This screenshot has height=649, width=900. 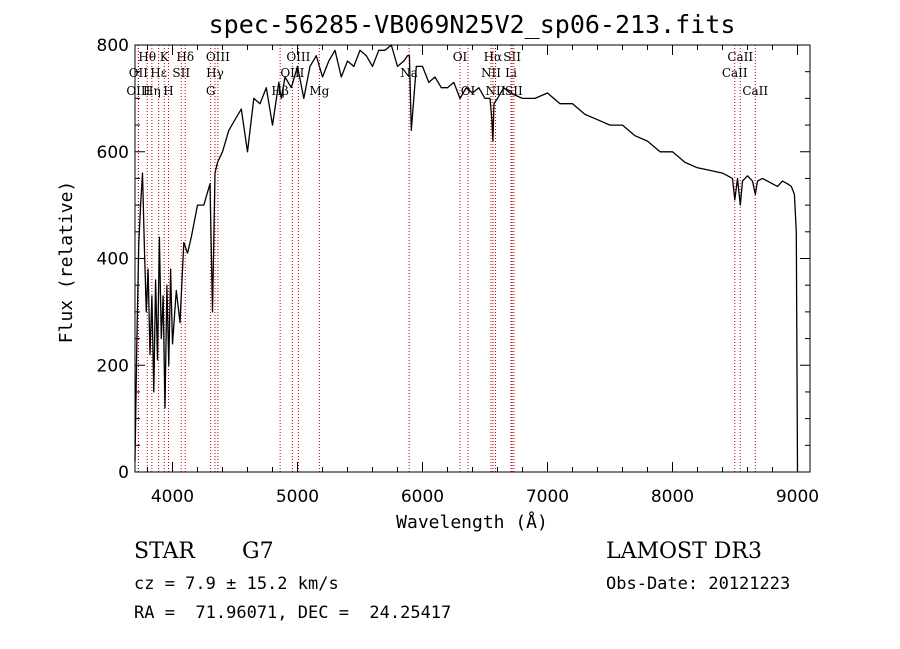 I want to click on survey-release: LAMOST DR3, so click(x=684, y=551).